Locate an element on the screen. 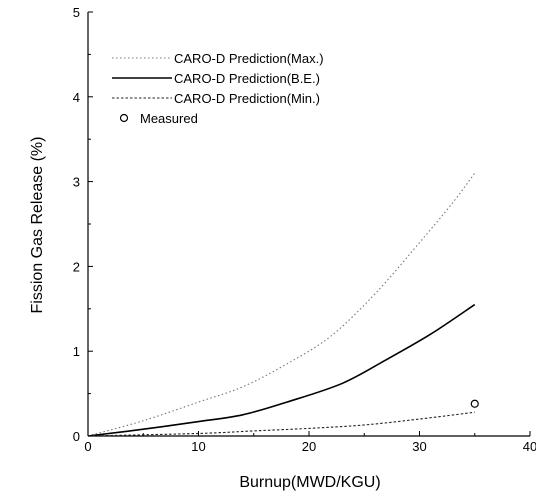 The height and width of the screenshot is (497, 536). legend-label-measured: Measured is located at coordinates (169, 118).